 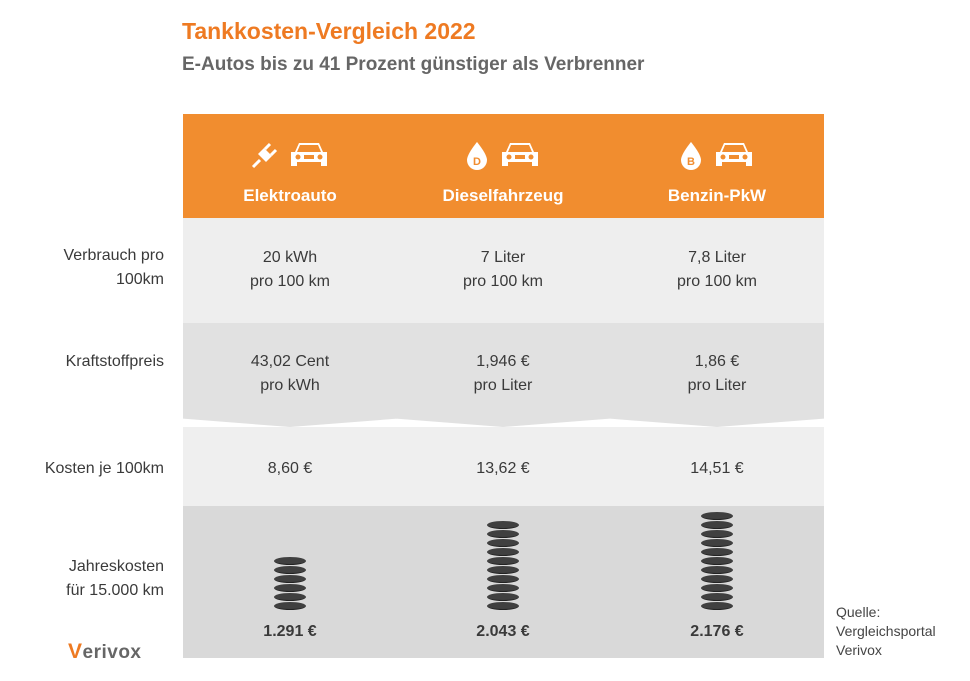 What do you see at coordinates (290, 269) in the screenshot?
I see `verbrauch-value: 20 kWh pro 100 km` at bounding box center [290, 269].